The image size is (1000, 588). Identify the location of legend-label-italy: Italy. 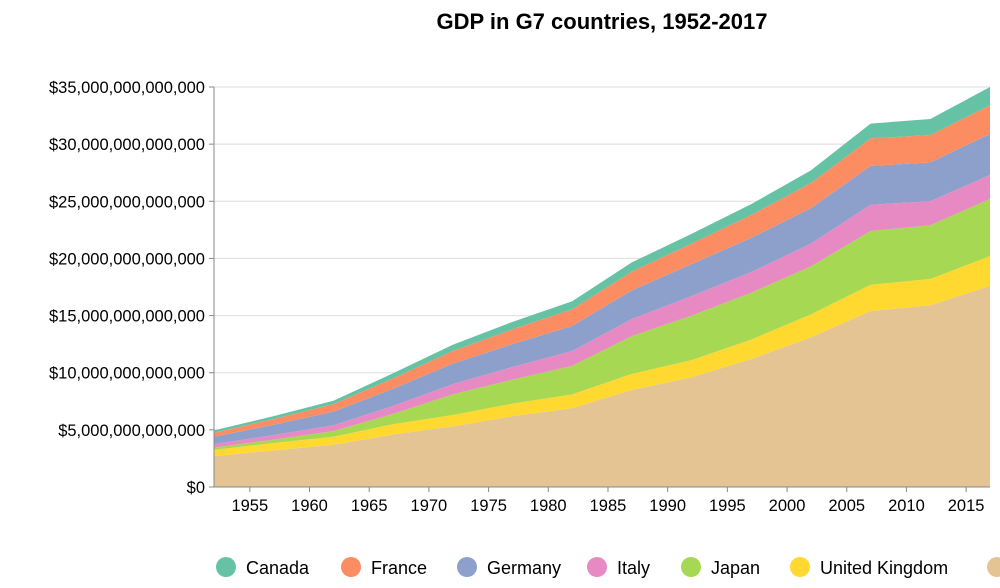
(633, 568).